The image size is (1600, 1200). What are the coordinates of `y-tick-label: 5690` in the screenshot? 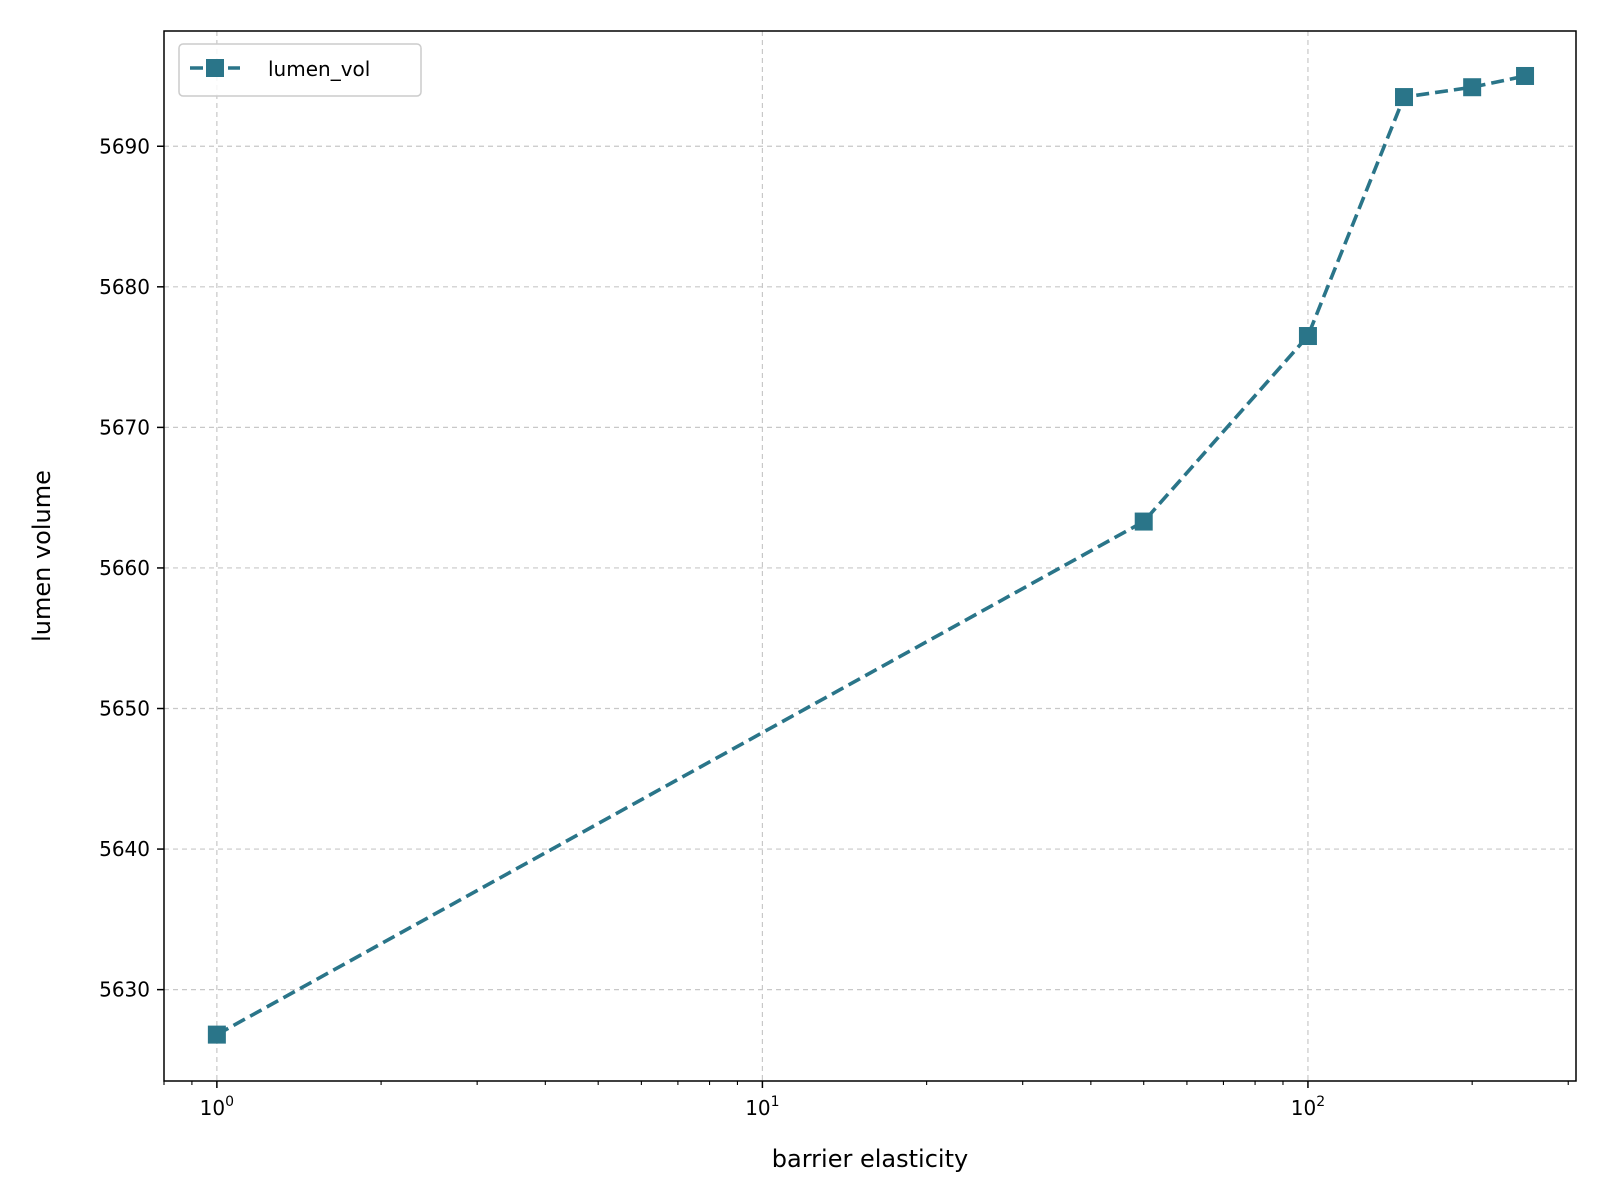 It's located at (124, 146).